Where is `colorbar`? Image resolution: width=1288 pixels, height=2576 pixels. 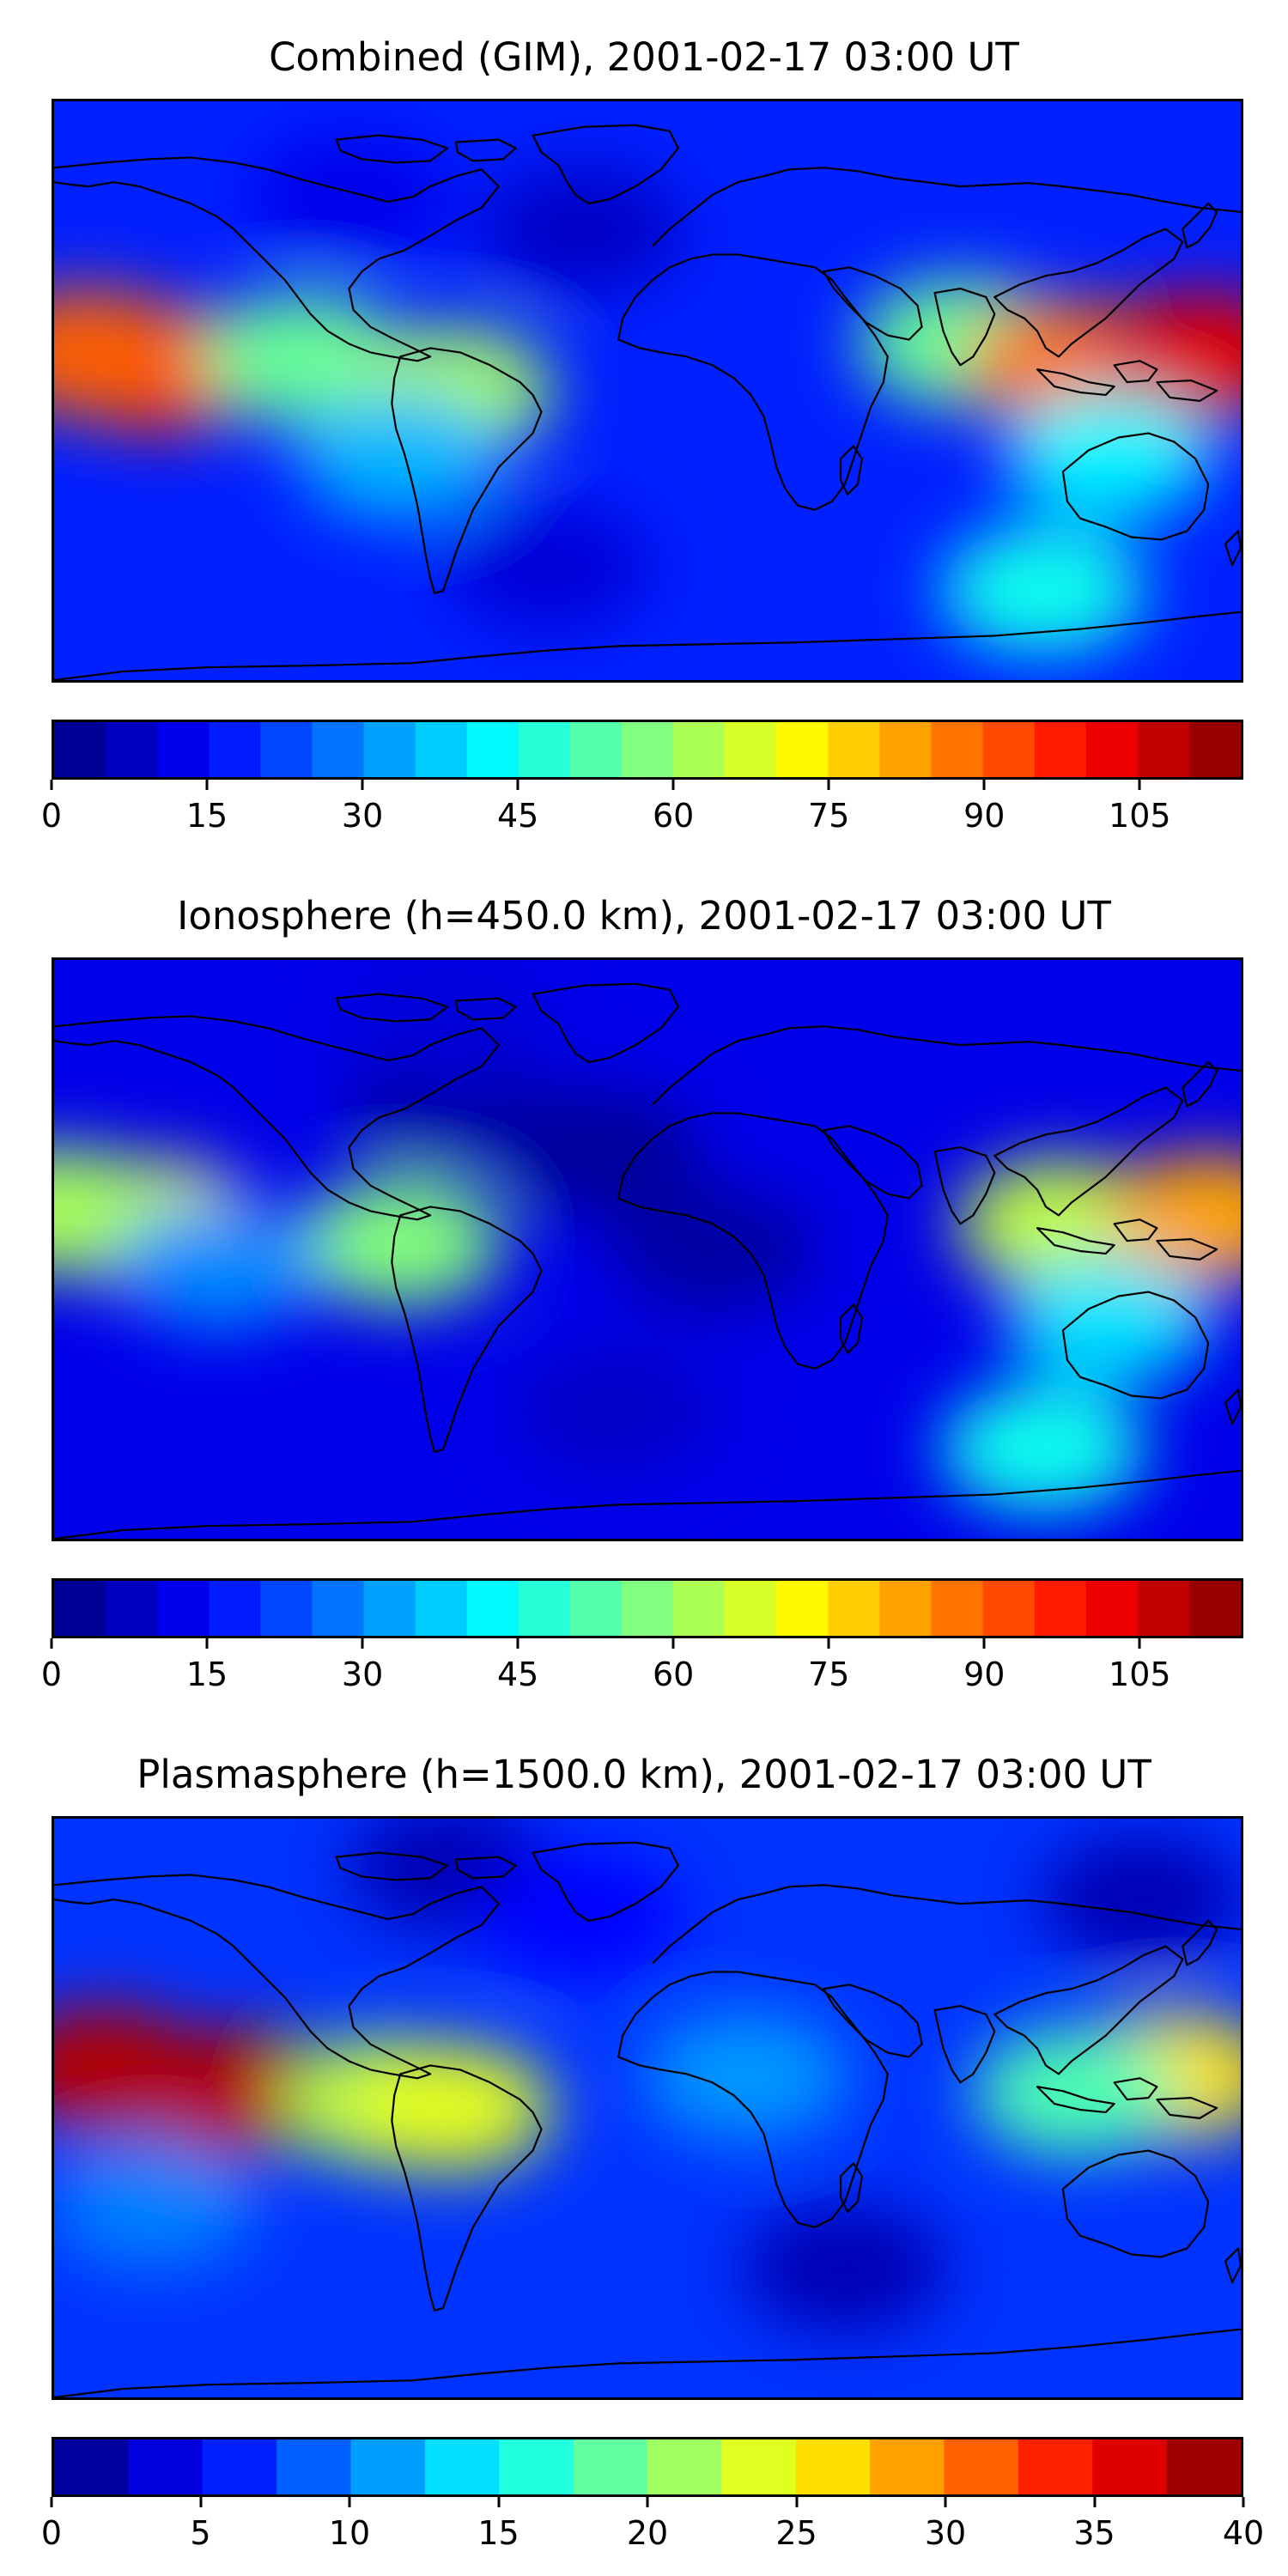
colorbar is located at coordinates (647, 1608).